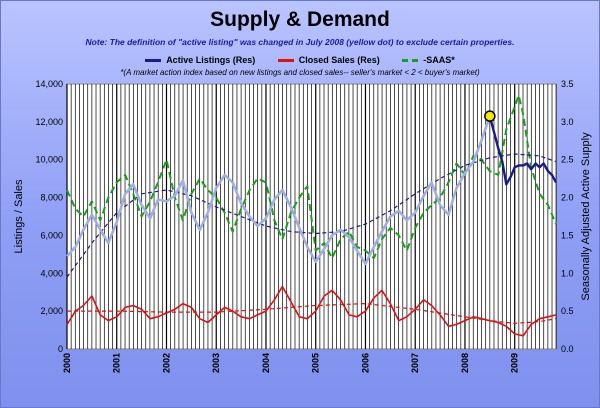  I want to click on y-left-tick-label: 12,000, so click(49, 122).